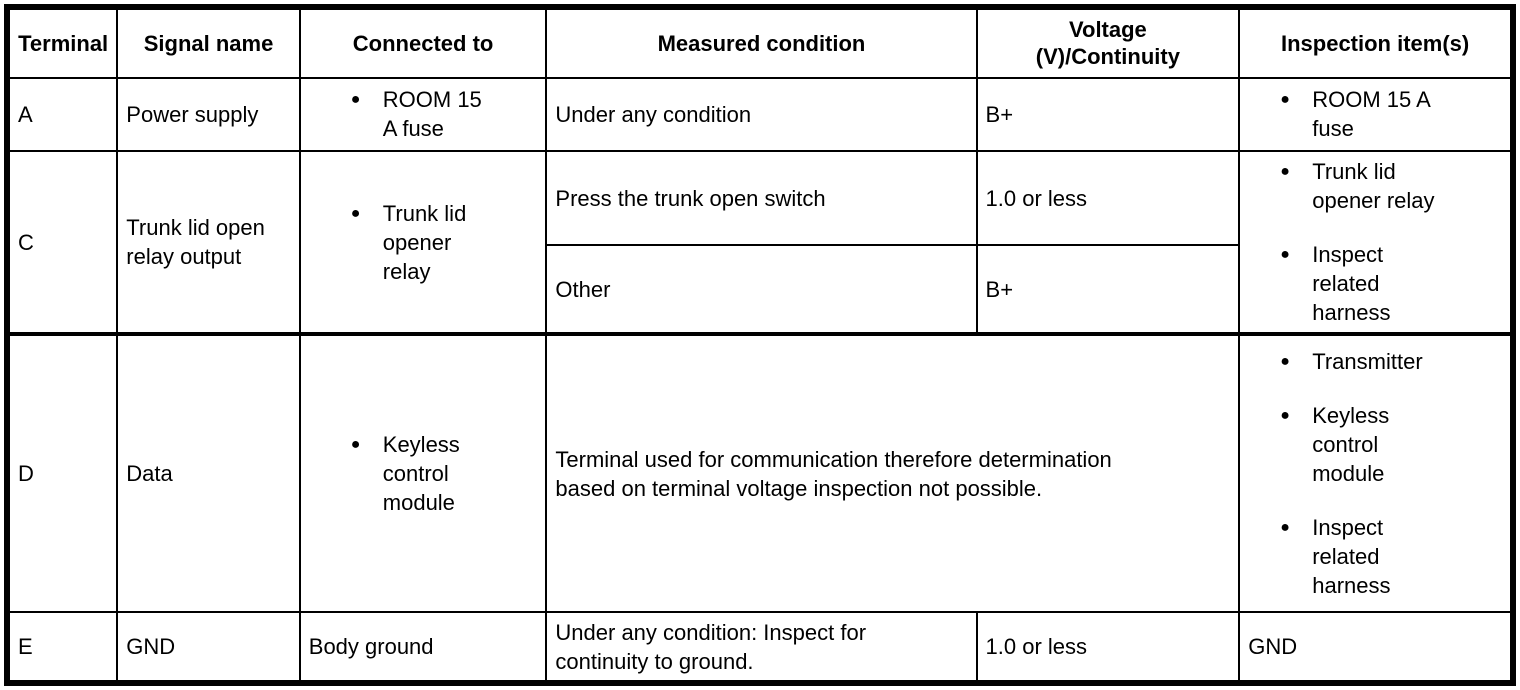 The height and width of the screenshot is (690, 1520). What do you see at coordinates (208, 243) in the screenshot?
I see `cell-signal-c: Trunk lid open relay output` at bounding box center [208, 243].